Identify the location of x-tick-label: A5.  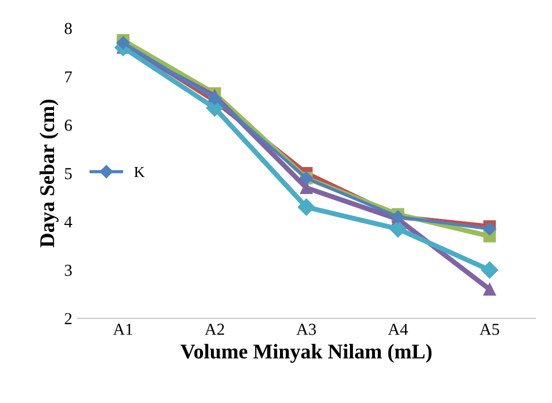
(490, 329).